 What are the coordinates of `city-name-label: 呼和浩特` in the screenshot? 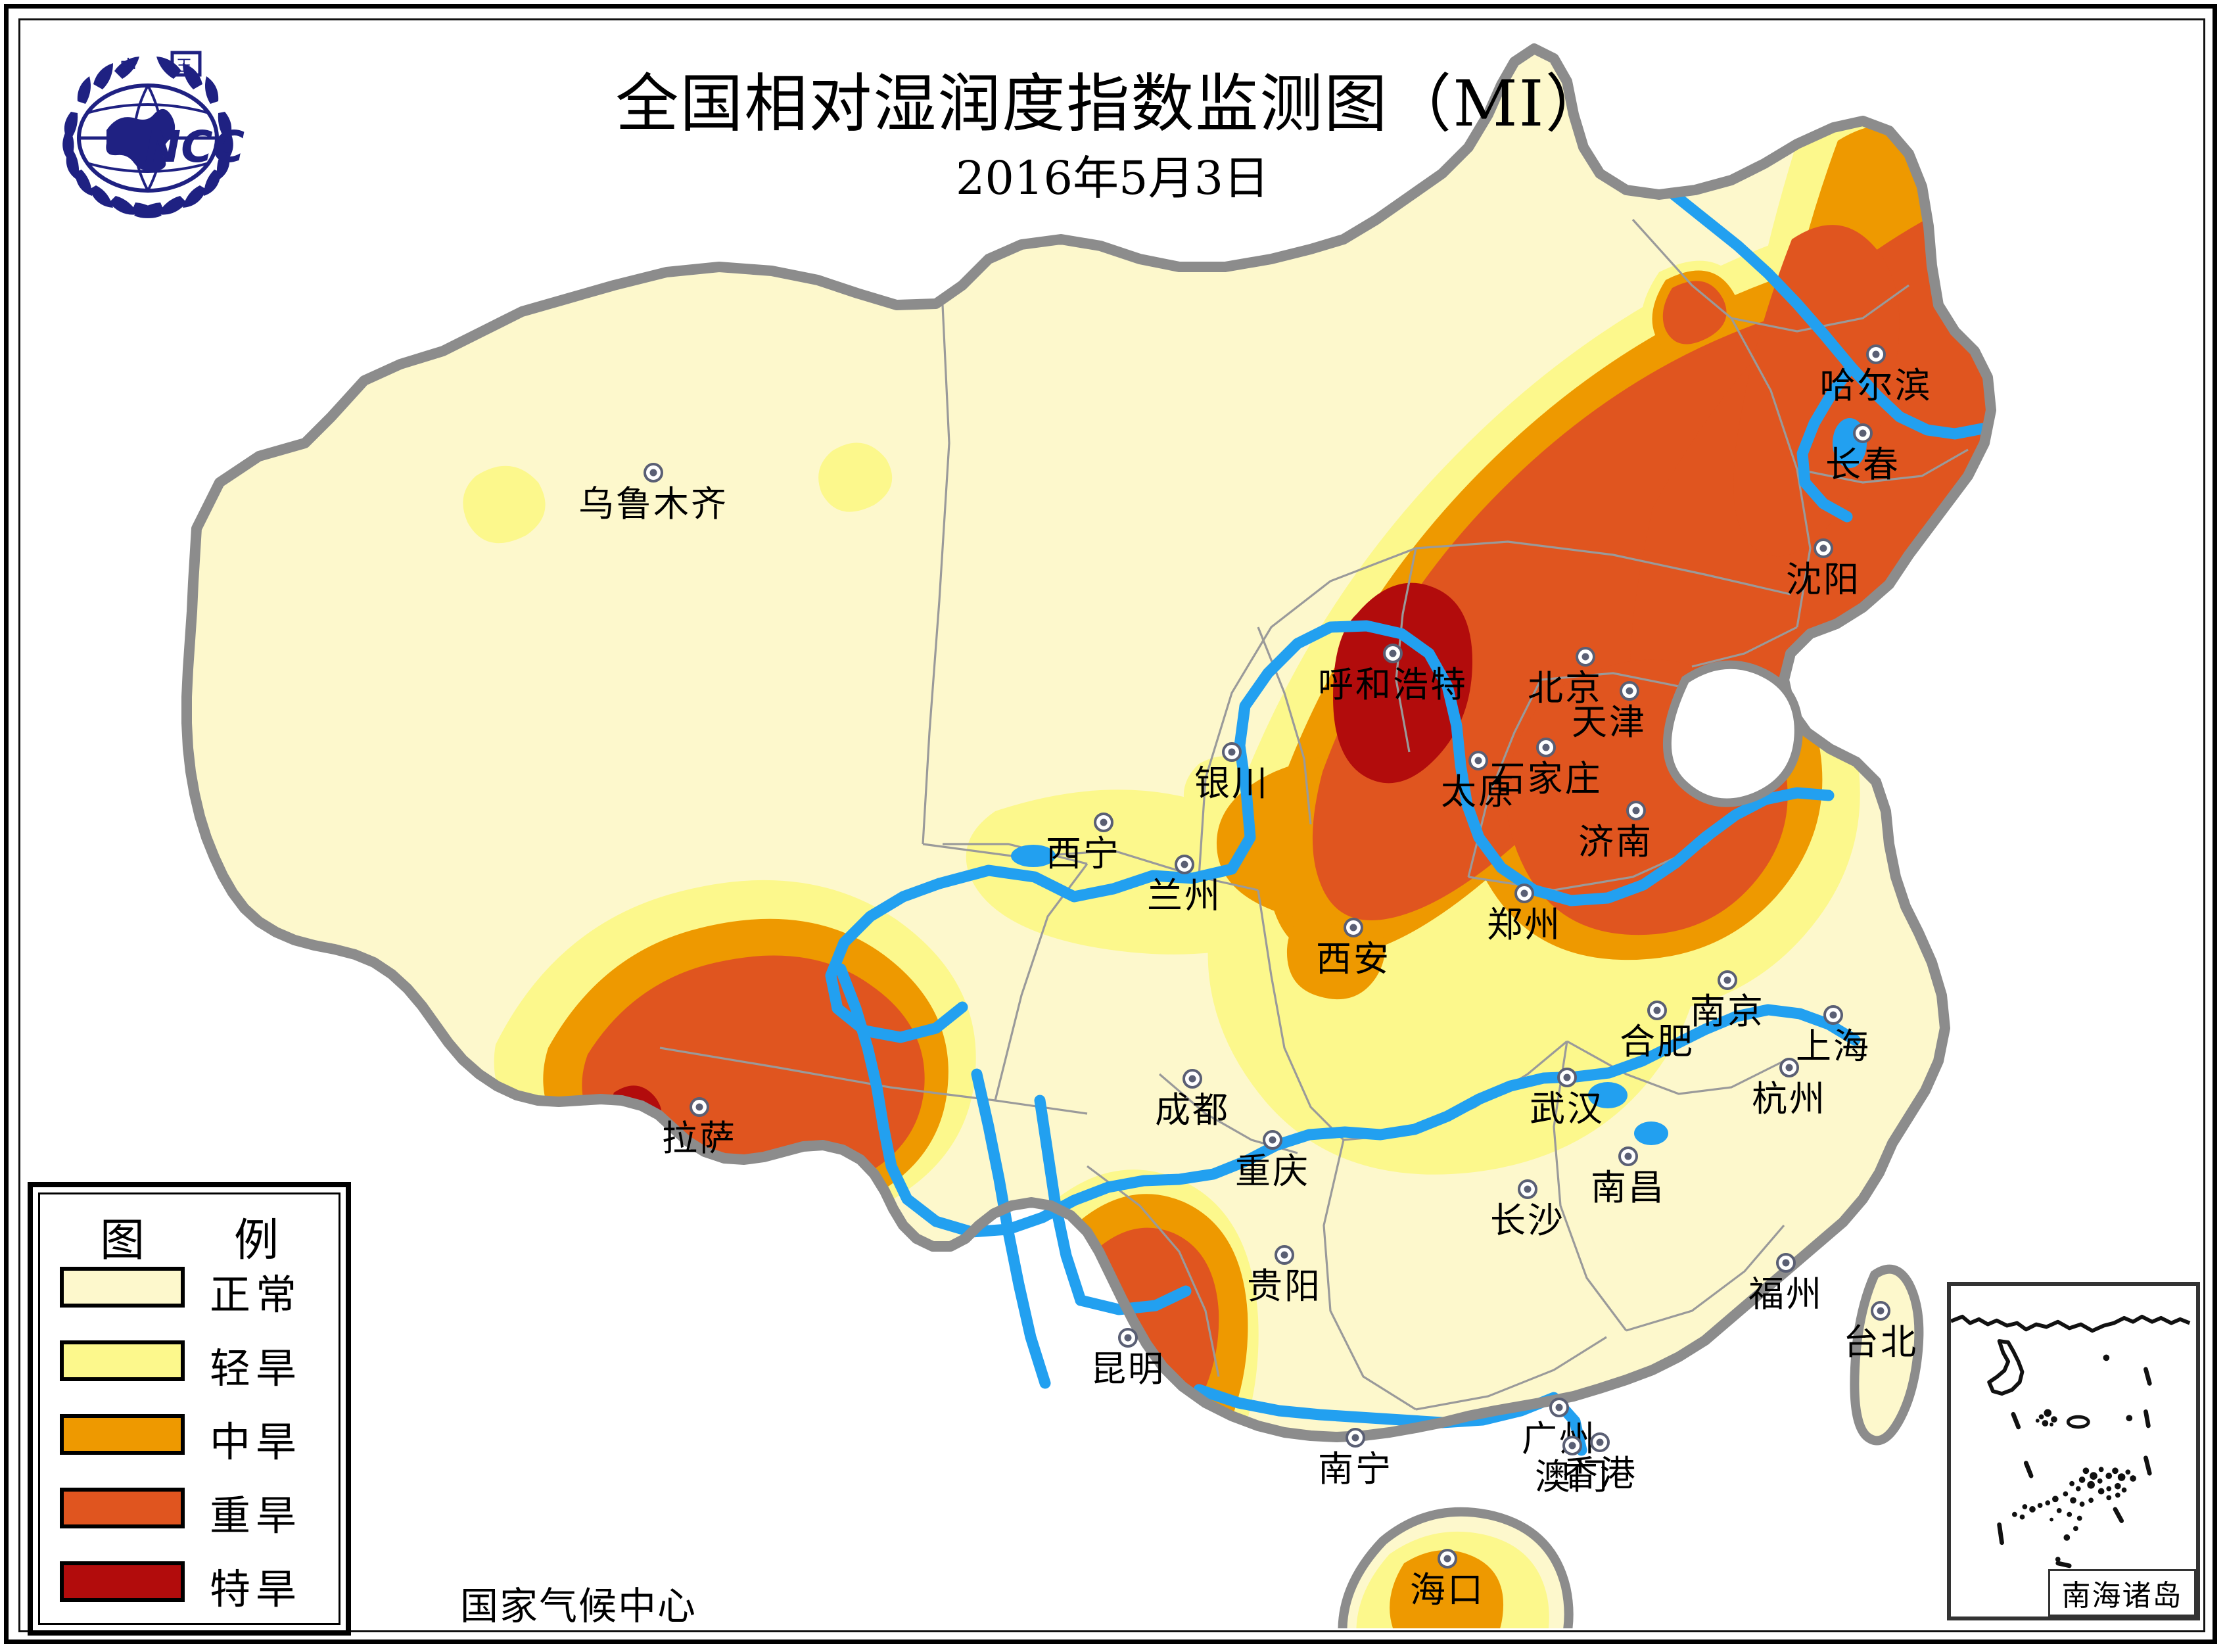 It's located at (1393, 684).